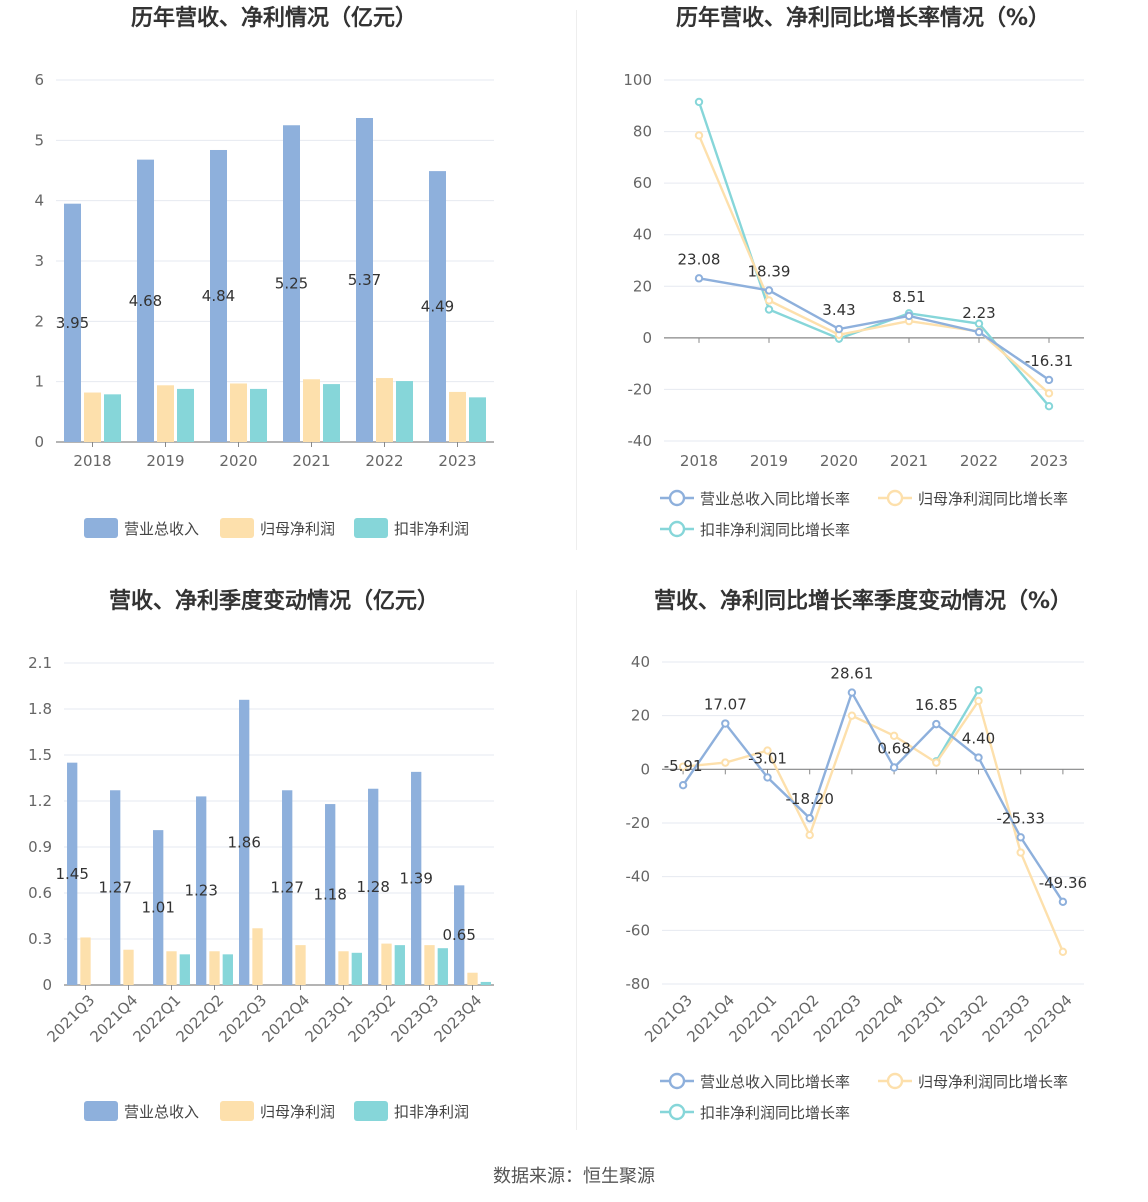 The image size is (1148, 1202). What do you see at coordinates (238, 461) in the screenshot?
I see `x-tick-label: 2020` at bounding box center [238, 461].